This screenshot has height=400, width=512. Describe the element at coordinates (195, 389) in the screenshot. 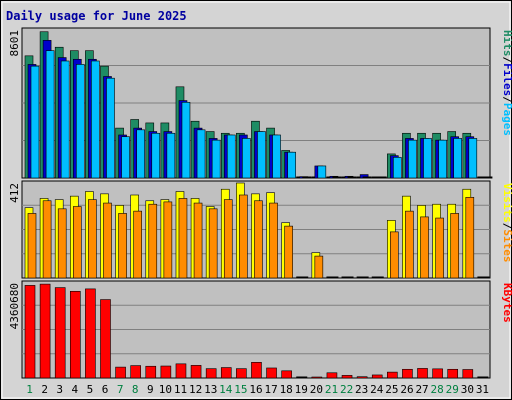

I see `x-tick-day-12: 12` at that location.